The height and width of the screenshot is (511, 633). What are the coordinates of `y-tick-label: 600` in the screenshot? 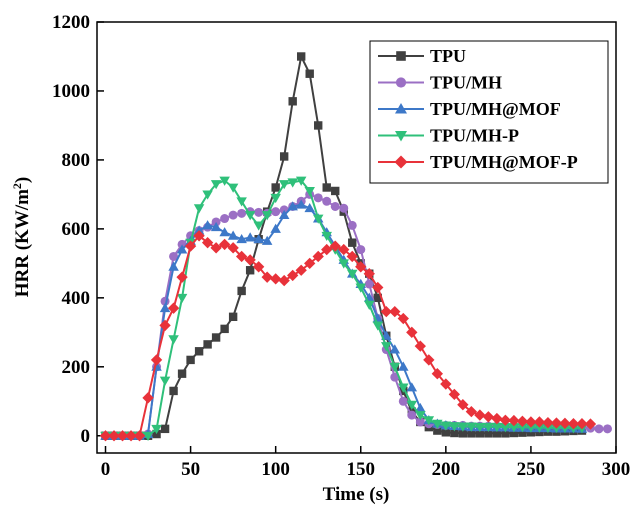 It's located at (76, 229).